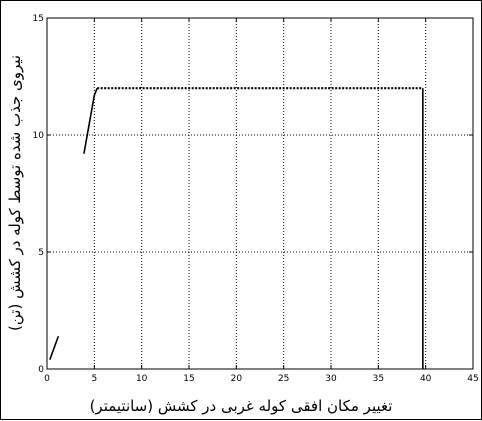 The width and height of the screenshot is (482, 421). Describe the element at coordinates (41, 253) in the screenshot. I see `y-tick-label: 5` at that location.